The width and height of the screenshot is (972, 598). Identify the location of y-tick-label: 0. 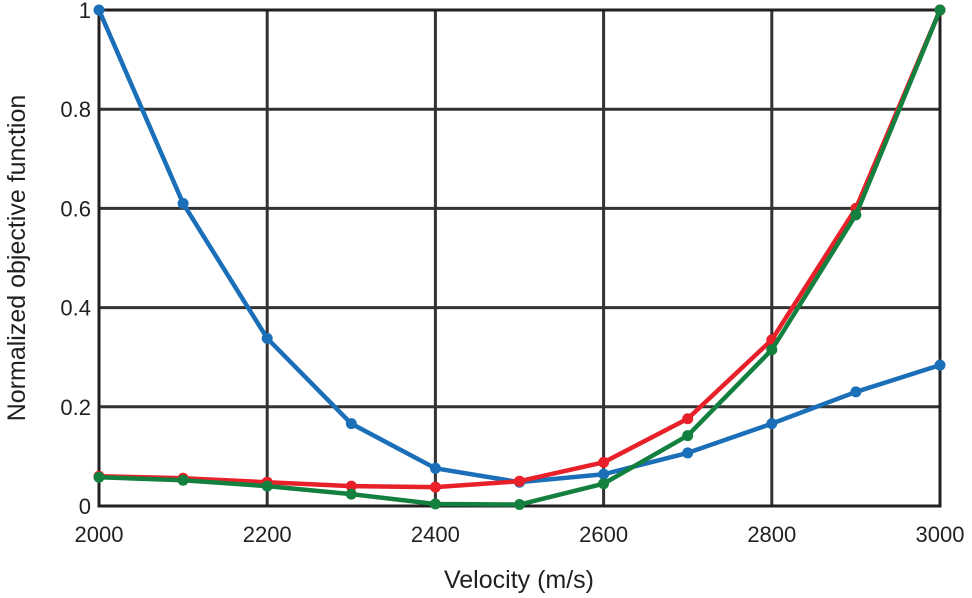
(85, 506).